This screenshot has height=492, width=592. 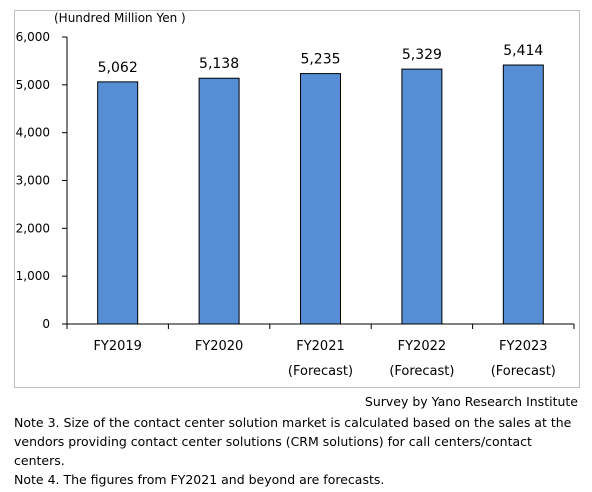 I want to click on x-category-label: FY2021, so click(x=320, y=346).